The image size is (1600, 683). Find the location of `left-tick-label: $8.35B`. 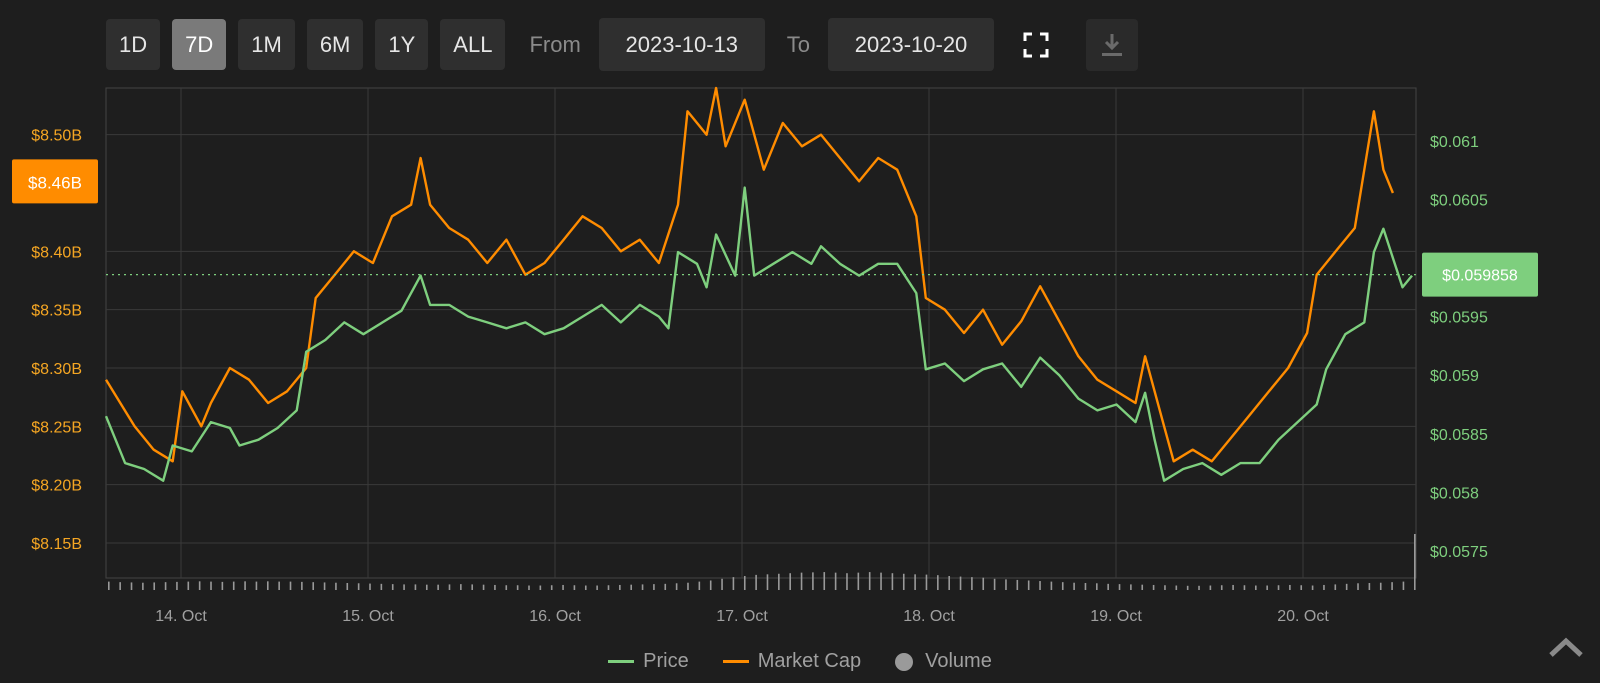

left-tick-label: $8.35B is located at coordinates (56, 311).